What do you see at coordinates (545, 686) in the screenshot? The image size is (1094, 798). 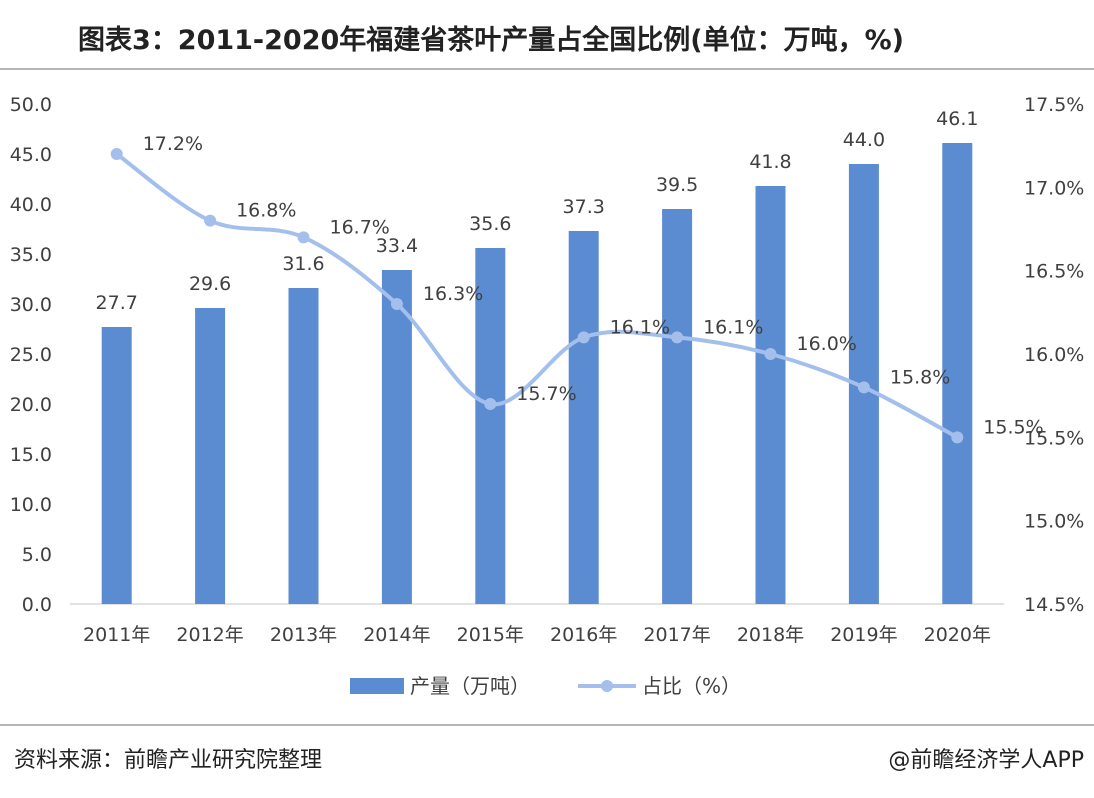 I see `legend: 产量（万吨） 占比（%）` at bounding box center [545, 686].